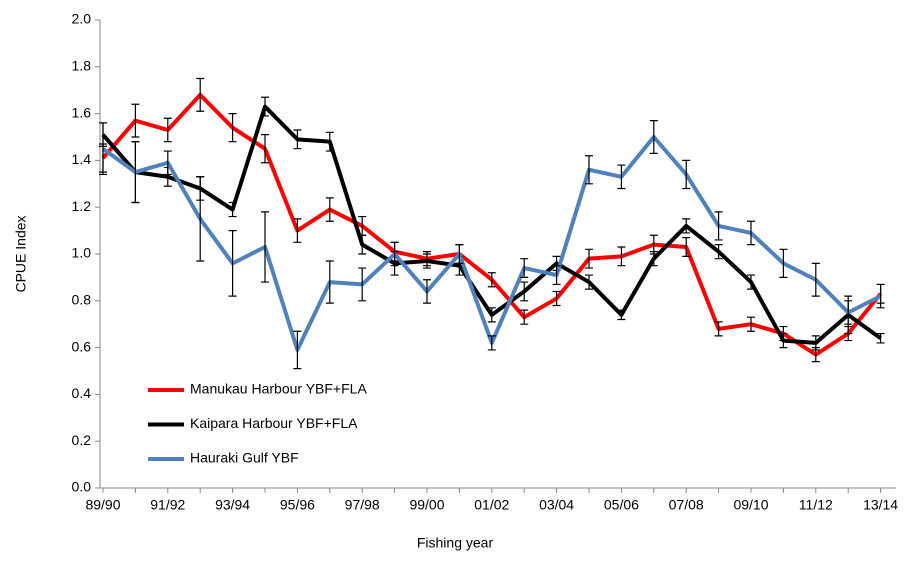 This screenshot has width=909, height=562. What do you see at coordinates (455, 543) in the screenshot?
I see `x-axis-label: Fishing year` at bounding box center [455, 543].